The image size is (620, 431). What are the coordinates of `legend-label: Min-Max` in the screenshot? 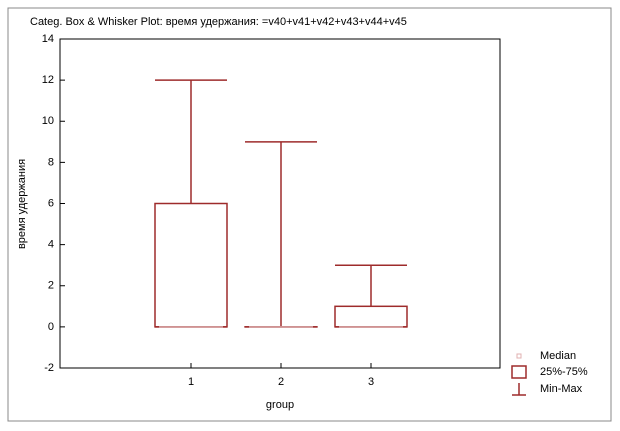 It's located at (561, 389).